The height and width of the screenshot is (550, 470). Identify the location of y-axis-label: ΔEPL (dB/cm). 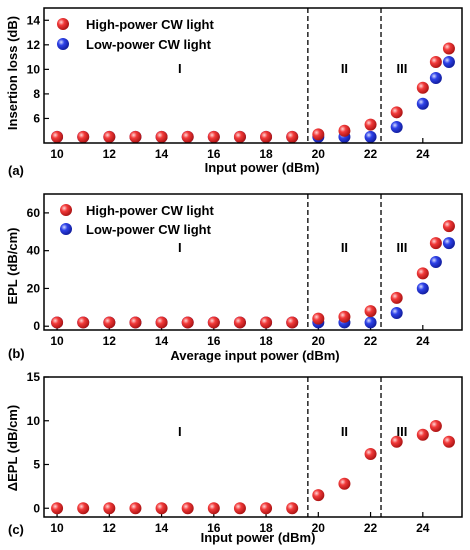
(12, 448).